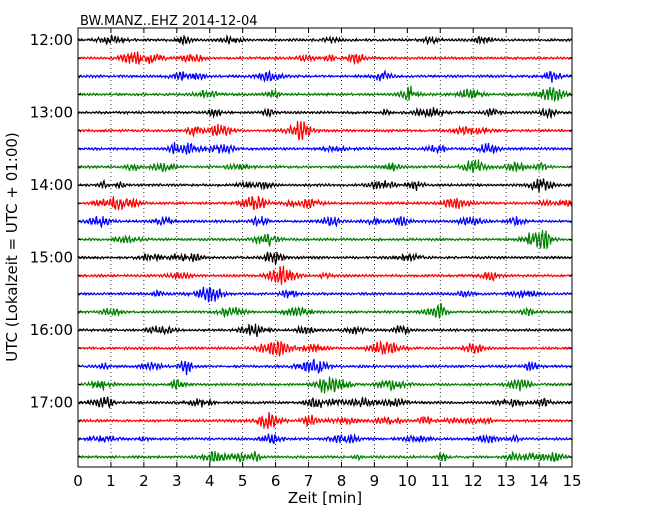  Describe the element at coordinates (51, 330) in the screenshot. I see `y-tick-label: 16:00` at that location.